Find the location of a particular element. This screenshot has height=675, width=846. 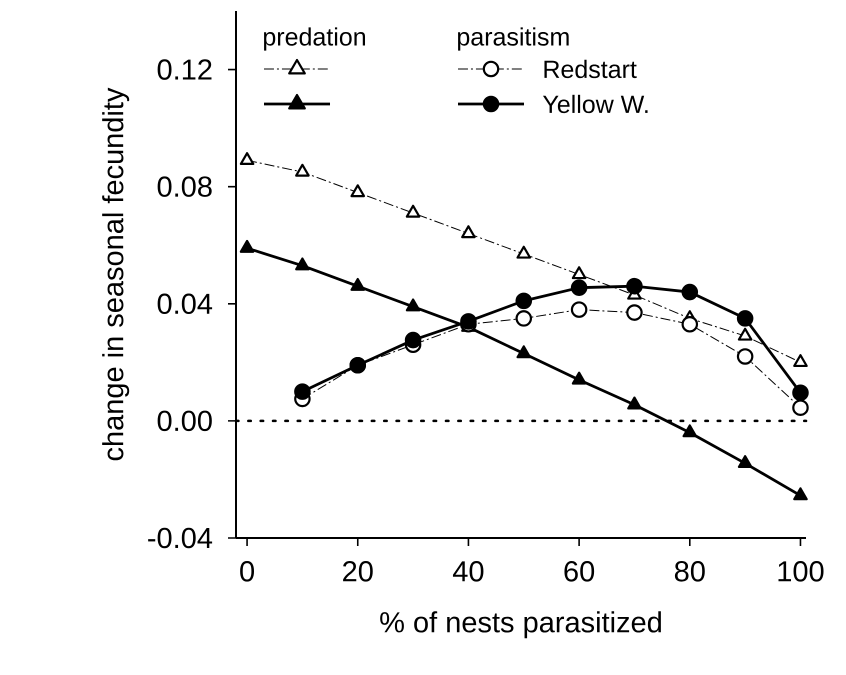

y-tick-label: 0.00 is located at coordinates (185, 421).